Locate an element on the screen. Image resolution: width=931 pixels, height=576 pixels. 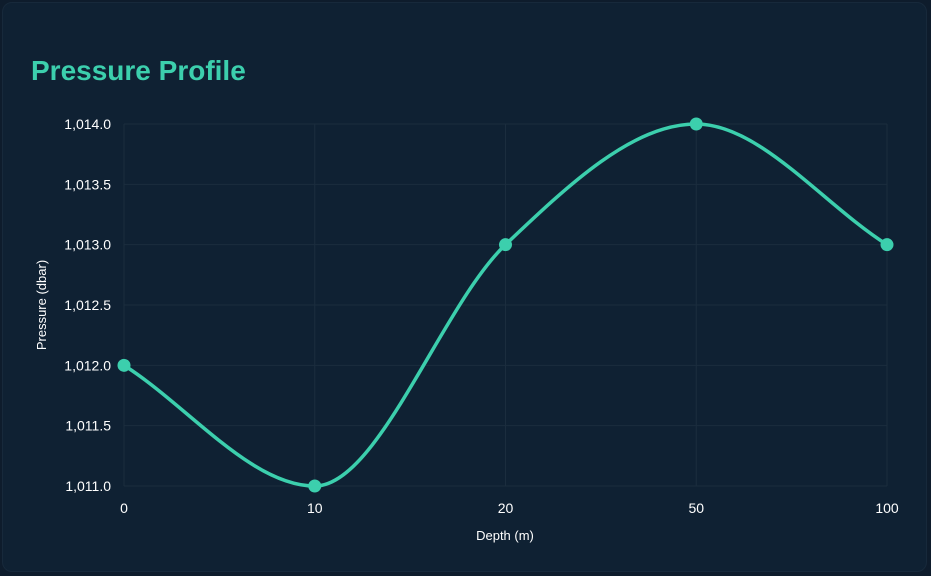
x-tick-label: 20 is located at coordinates (506, 508).